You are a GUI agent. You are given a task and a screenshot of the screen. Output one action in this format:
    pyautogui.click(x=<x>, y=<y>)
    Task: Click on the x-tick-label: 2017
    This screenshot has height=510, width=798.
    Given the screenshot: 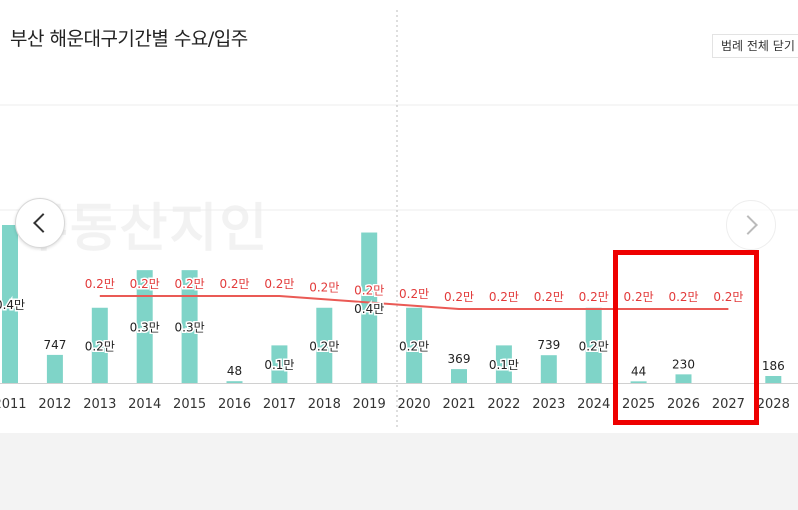 What is the action you would take?
    pyautogui.click(x=279, y=404)
    